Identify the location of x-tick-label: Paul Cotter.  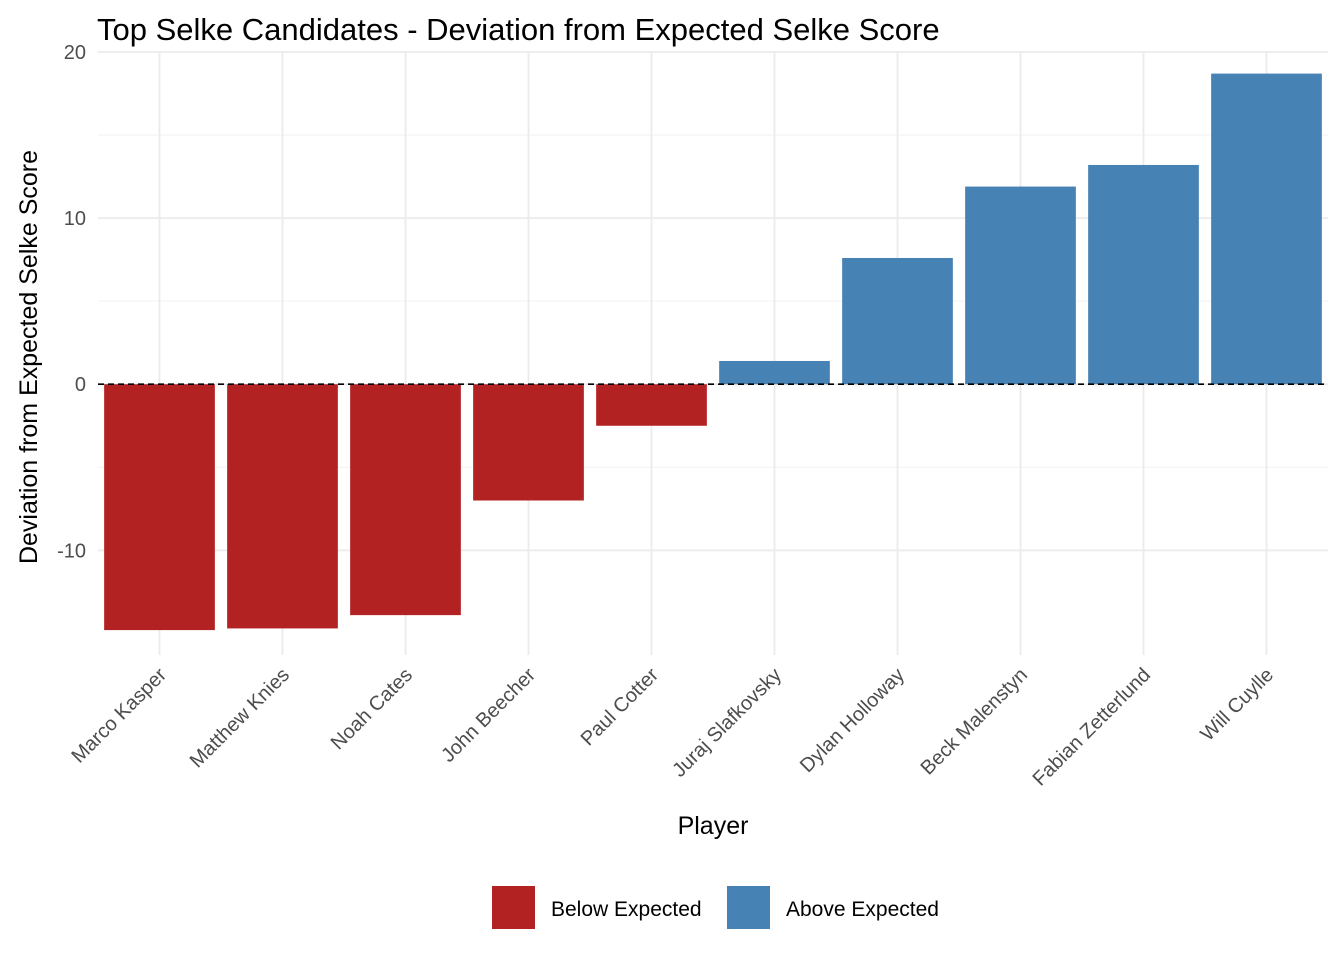
(620, 707).